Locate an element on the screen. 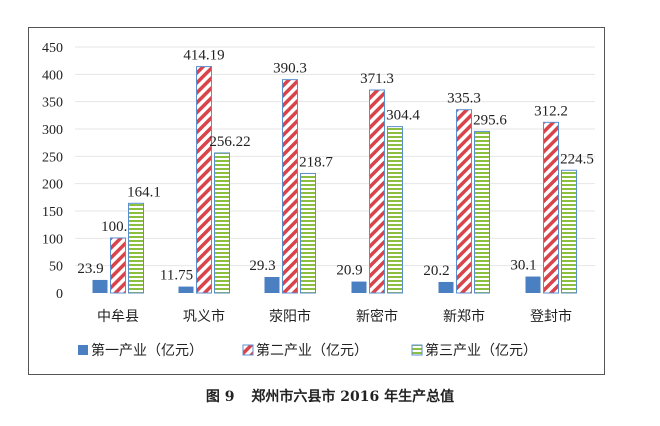 The width and height of the screenshot is (660, 426). data-label: 164.1 is located at coordinates (144, 192).